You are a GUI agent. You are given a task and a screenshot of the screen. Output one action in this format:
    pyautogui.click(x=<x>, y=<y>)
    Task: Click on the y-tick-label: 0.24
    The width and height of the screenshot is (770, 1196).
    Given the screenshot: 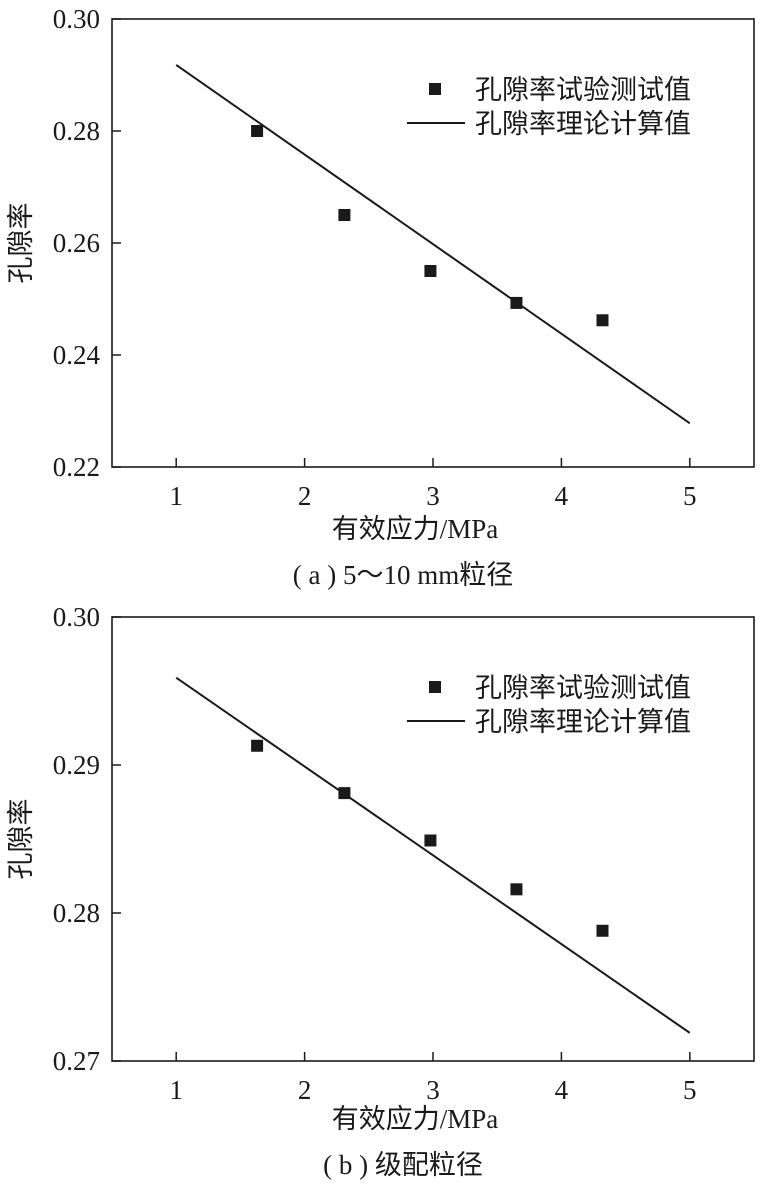 What is the action you would take?
    pyautogui.click(x=77, y=355)
    